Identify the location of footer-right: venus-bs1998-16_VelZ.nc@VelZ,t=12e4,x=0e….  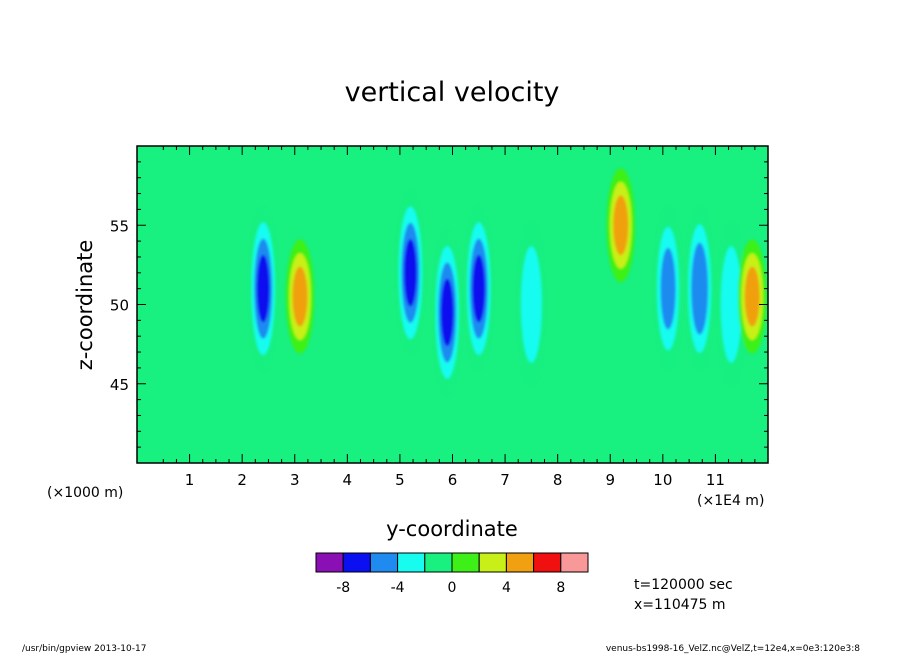
(733, 649).